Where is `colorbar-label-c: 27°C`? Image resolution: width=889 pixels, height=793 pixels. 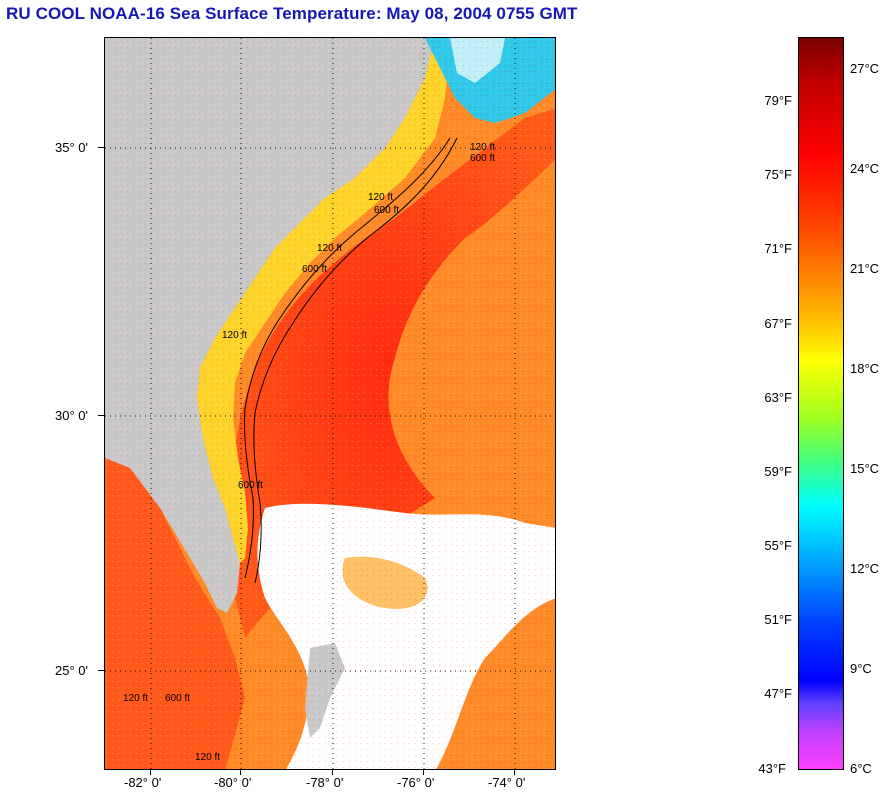 colorbar-label-c: 27°C is located at coordinates (865, 68).